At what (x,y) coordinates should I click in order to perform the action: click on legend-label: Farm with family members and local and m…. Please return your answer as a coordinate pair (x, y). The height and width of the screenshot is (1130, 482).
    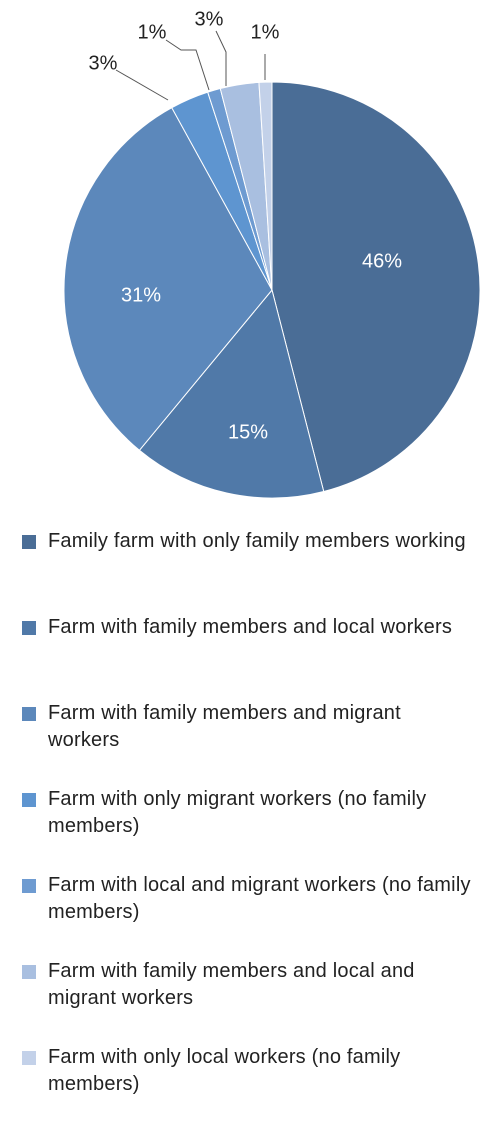
    Looking at the image, I should click on (231, 984).